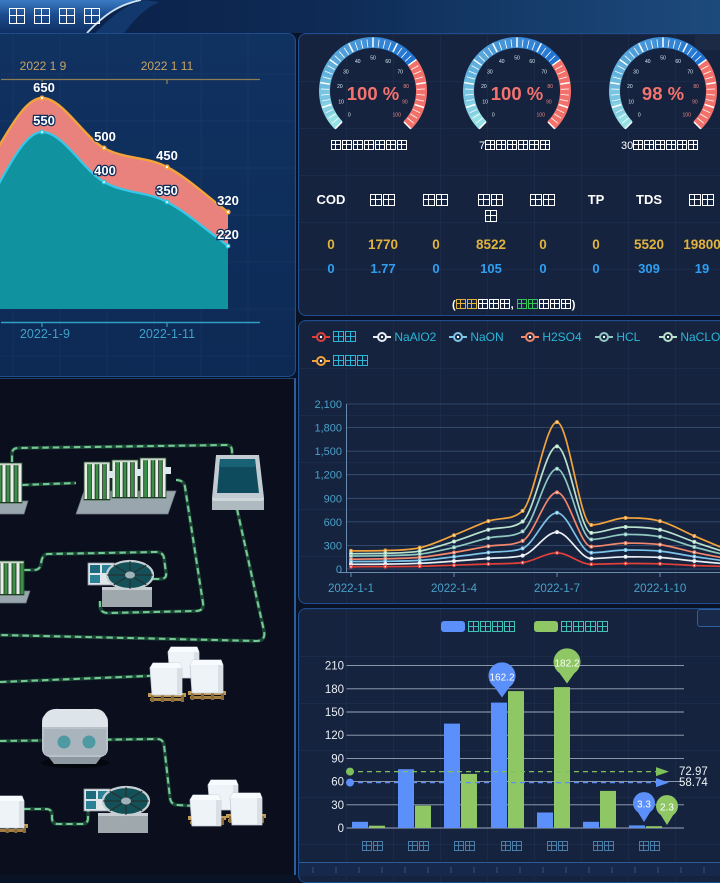 The image size is (720, 883). What do you see at coordinates (566, 664) in the screenshot?
I see `svg-text: 182.2` at bounding box center [566, 664].